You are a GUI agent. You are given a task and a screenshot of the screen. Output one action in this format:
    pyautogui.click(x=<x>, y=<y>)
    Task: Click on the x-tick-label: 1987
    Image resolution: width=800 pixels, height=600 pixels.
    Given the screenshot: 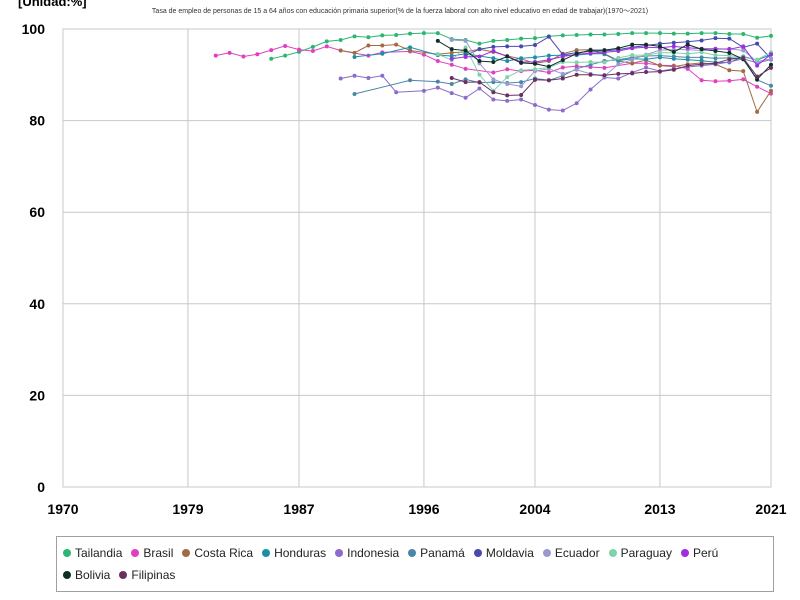 What is the action you would take?
    pyautogui.click(x=298, y=509)
    